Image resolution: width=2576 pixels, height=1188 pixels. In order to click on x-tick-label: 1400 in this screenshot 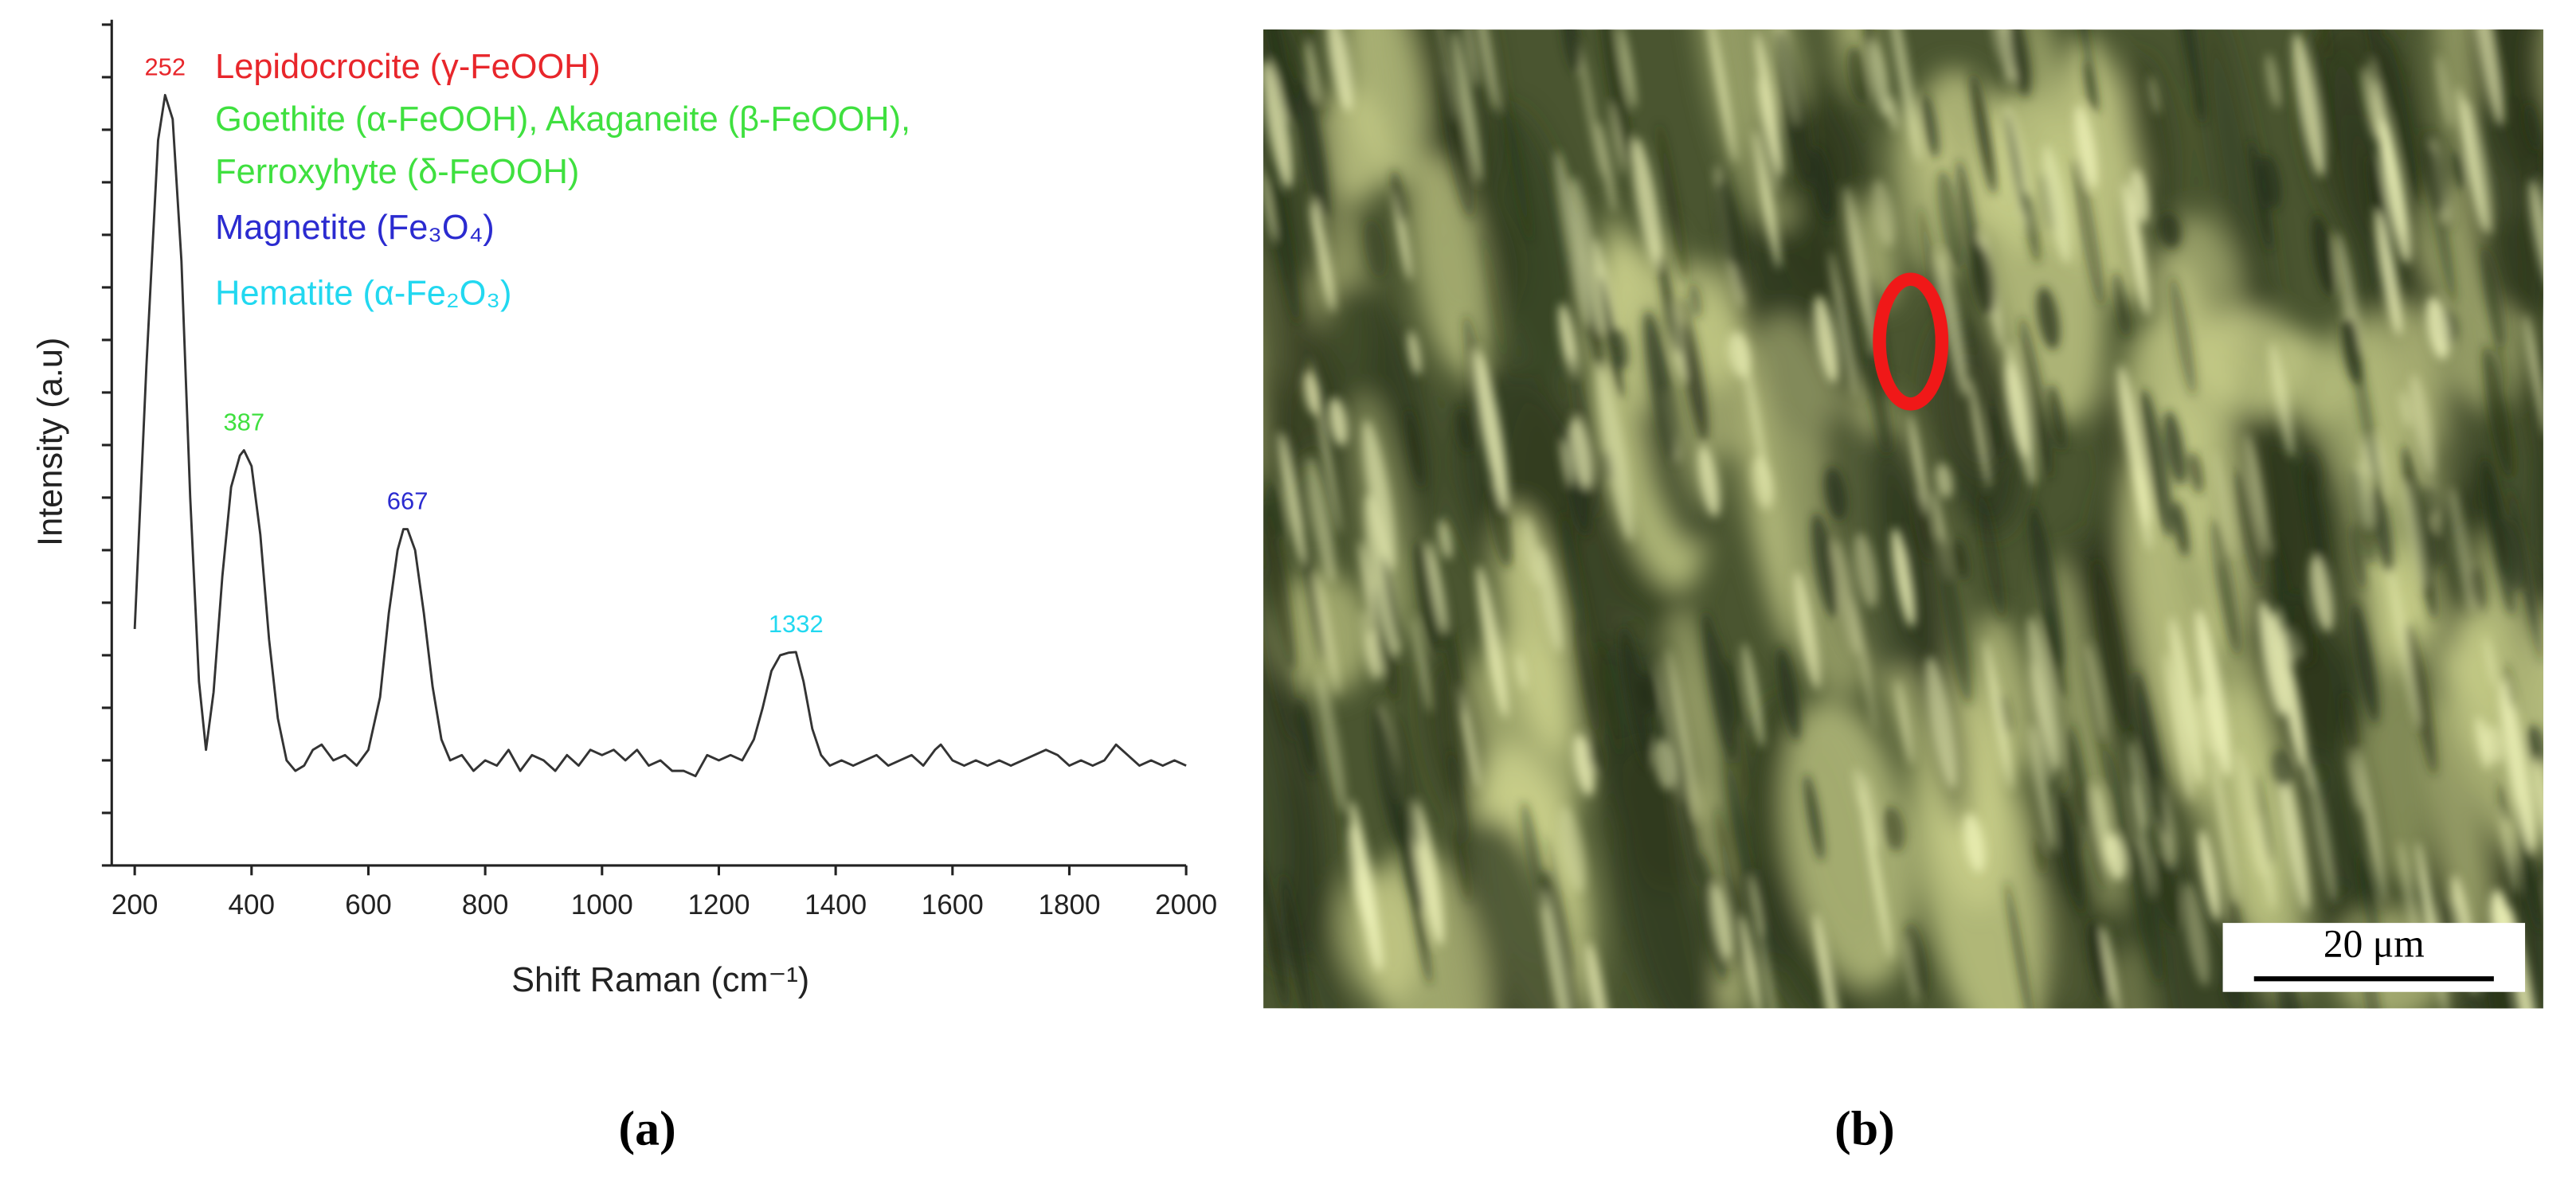, I will do `click(836, 904)`.